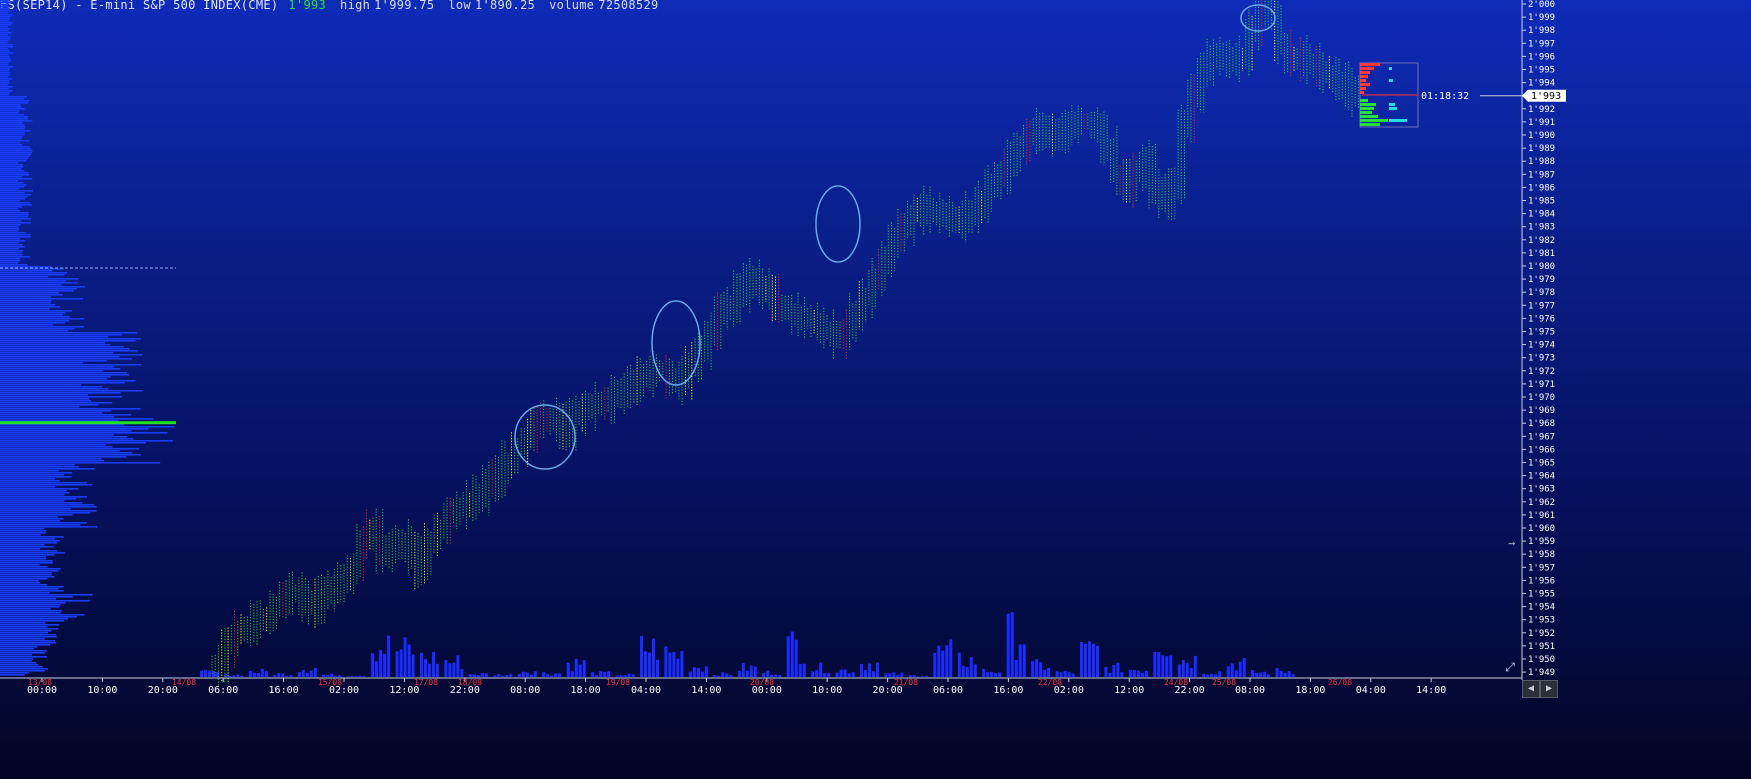 Image resolution: width=1751 pixels, height=779 pixels. What do you see at coordinates (1541, 136) in the screenshot?
I see `price-tick-label: 1'990` at bounding box center [1541, 136].